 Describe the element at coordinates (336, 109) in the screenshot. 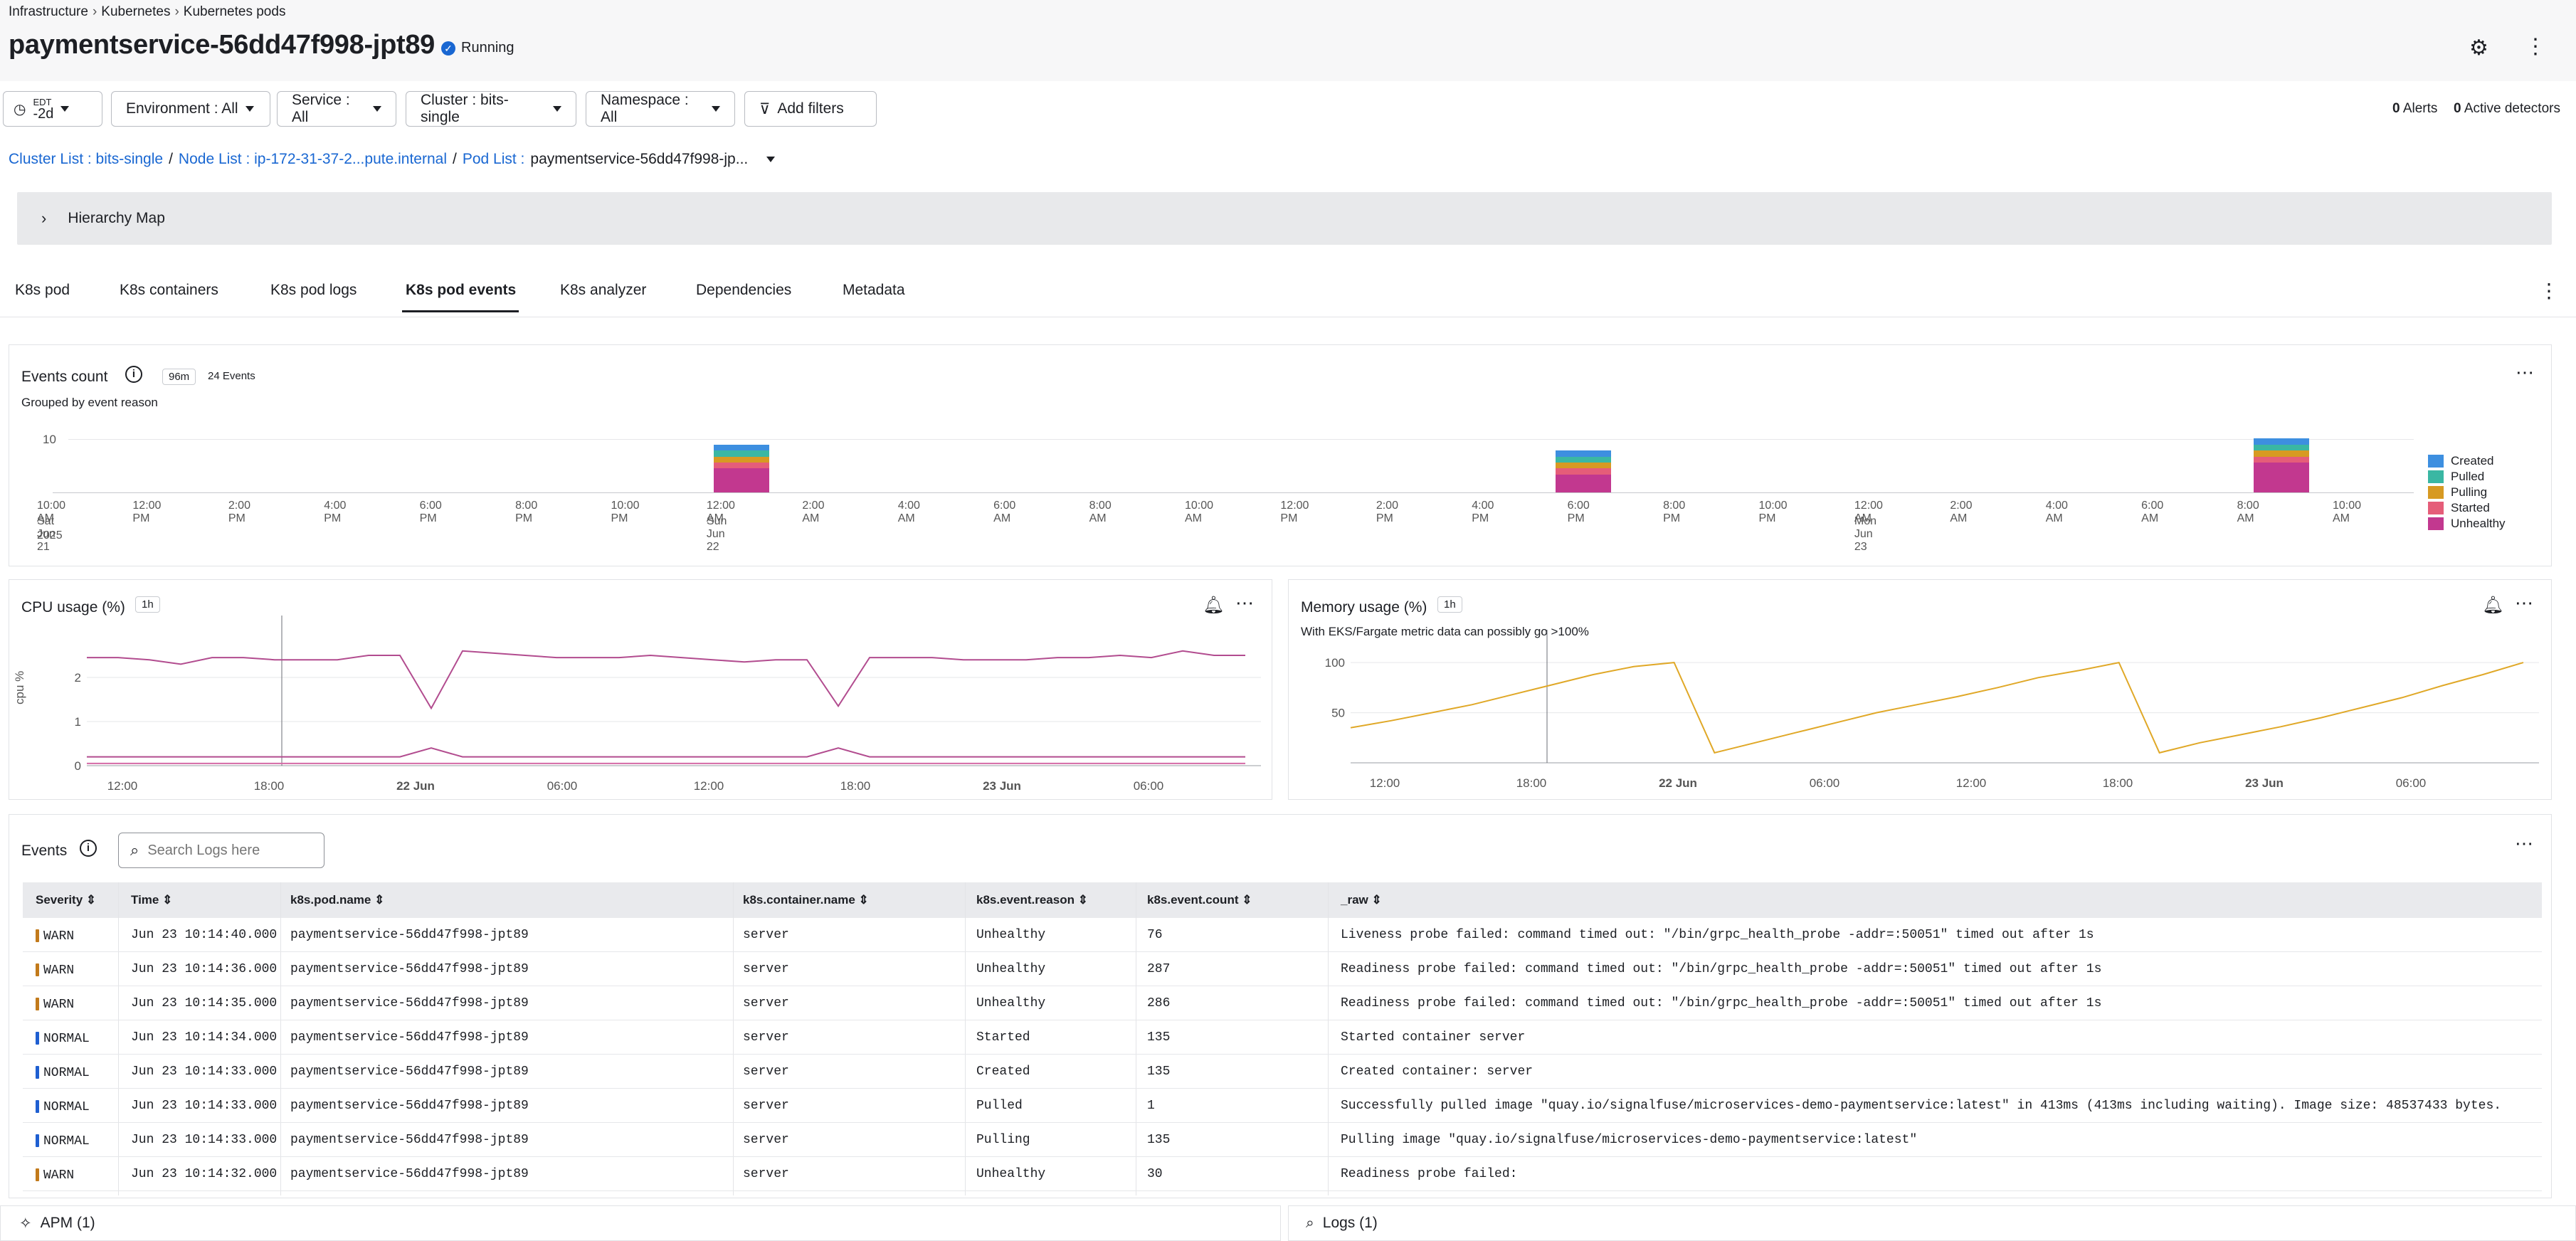

I see `service-filter: Service : All` at that location.